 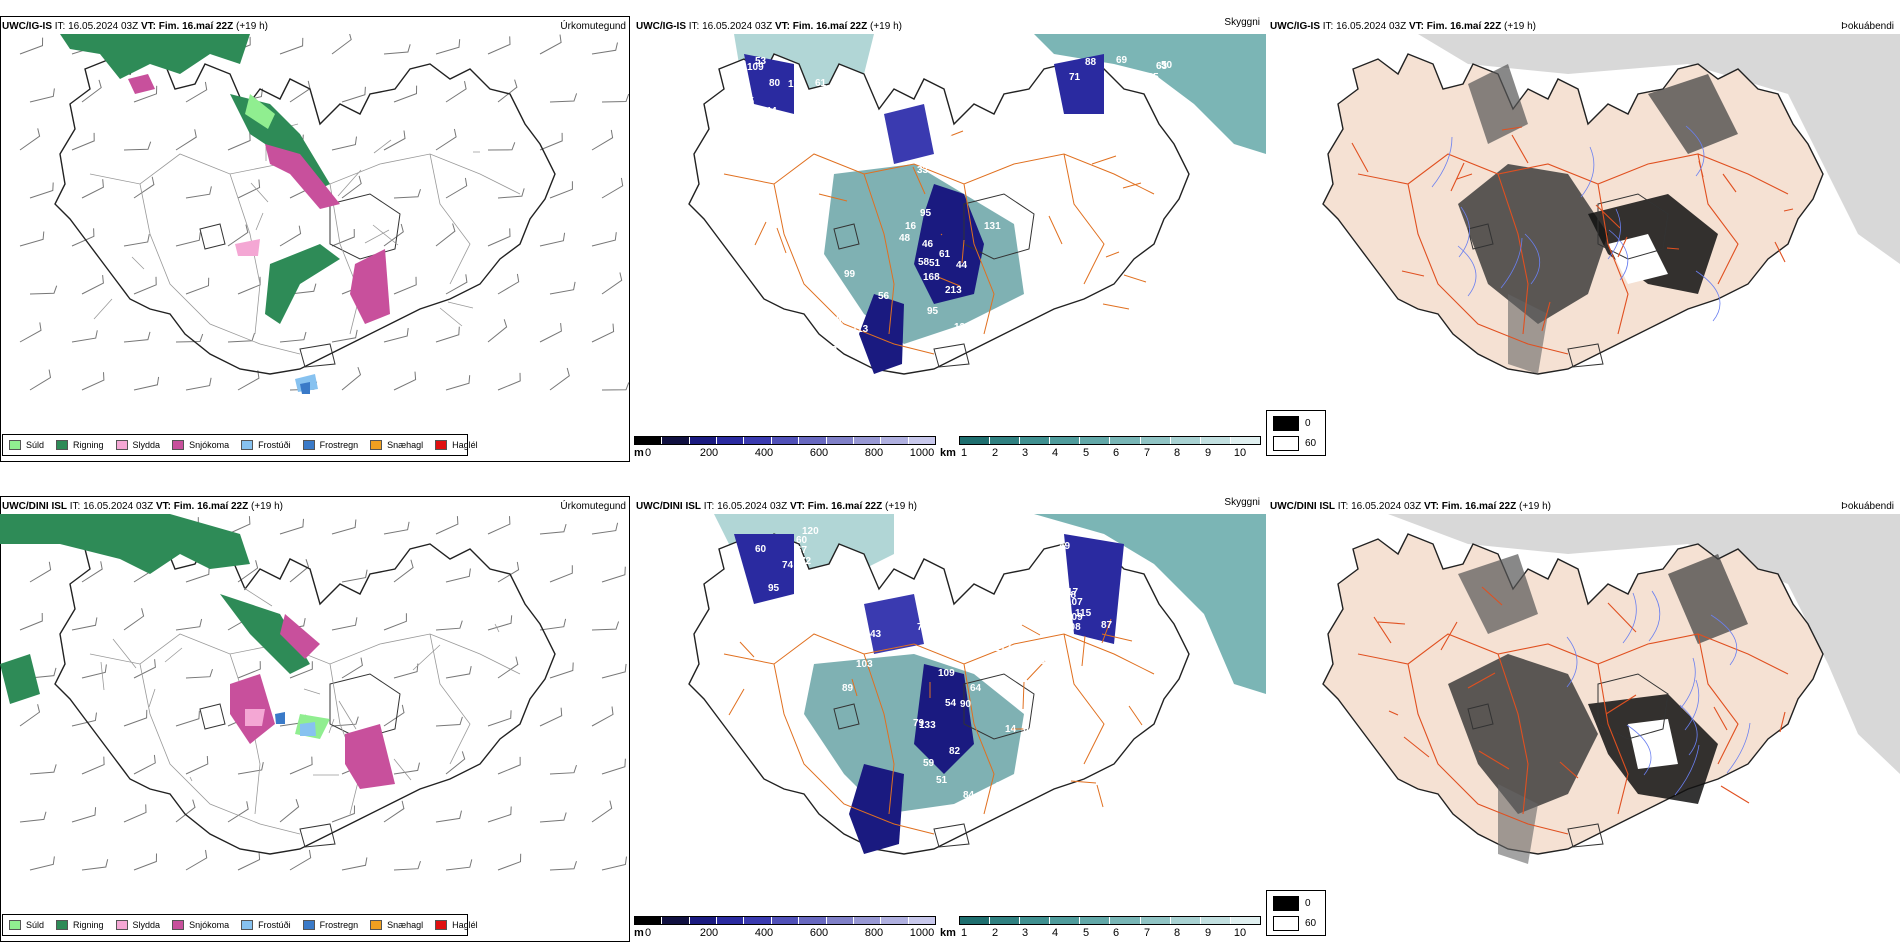 I want to click on legend-item-snjokoma: Snjókoma, so click(x=200, y=925).